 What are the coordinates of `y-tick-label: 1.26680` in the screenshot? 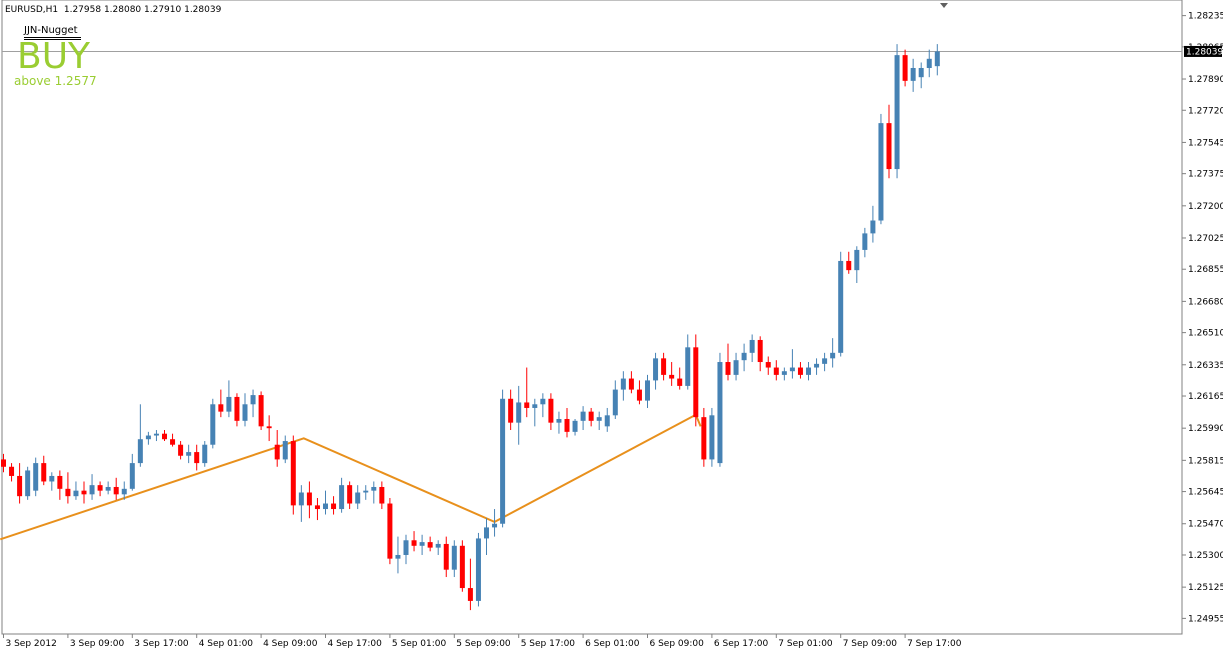 It's located at (1205, 302).